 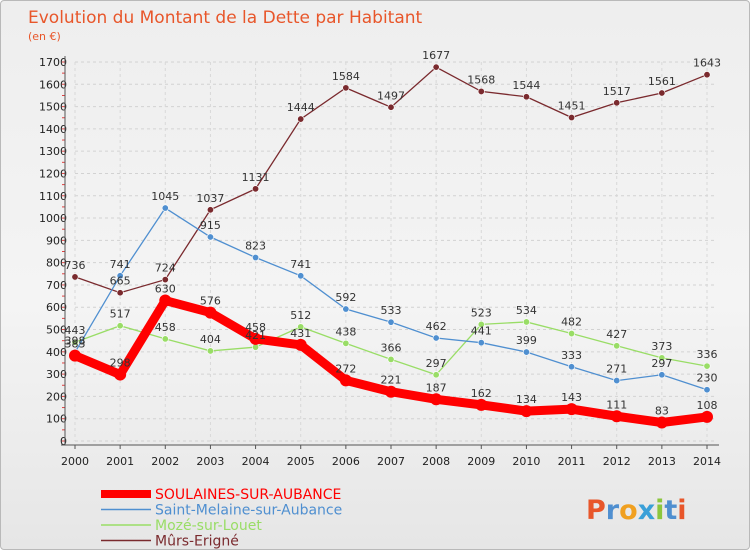 I want to click on x-tick-label: 2008, so click(x=436, y=461).